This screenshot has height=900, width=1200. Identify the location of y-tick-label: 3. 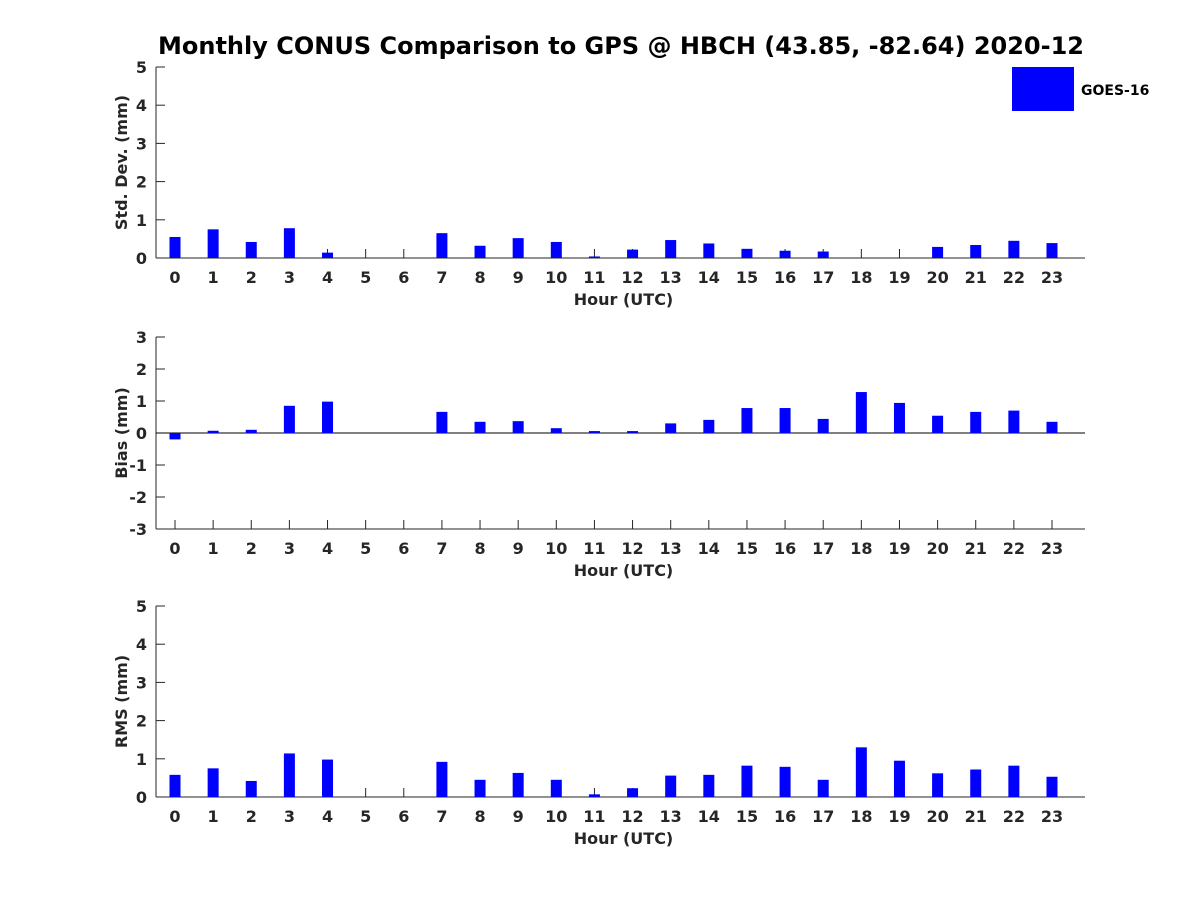
(141, 682).